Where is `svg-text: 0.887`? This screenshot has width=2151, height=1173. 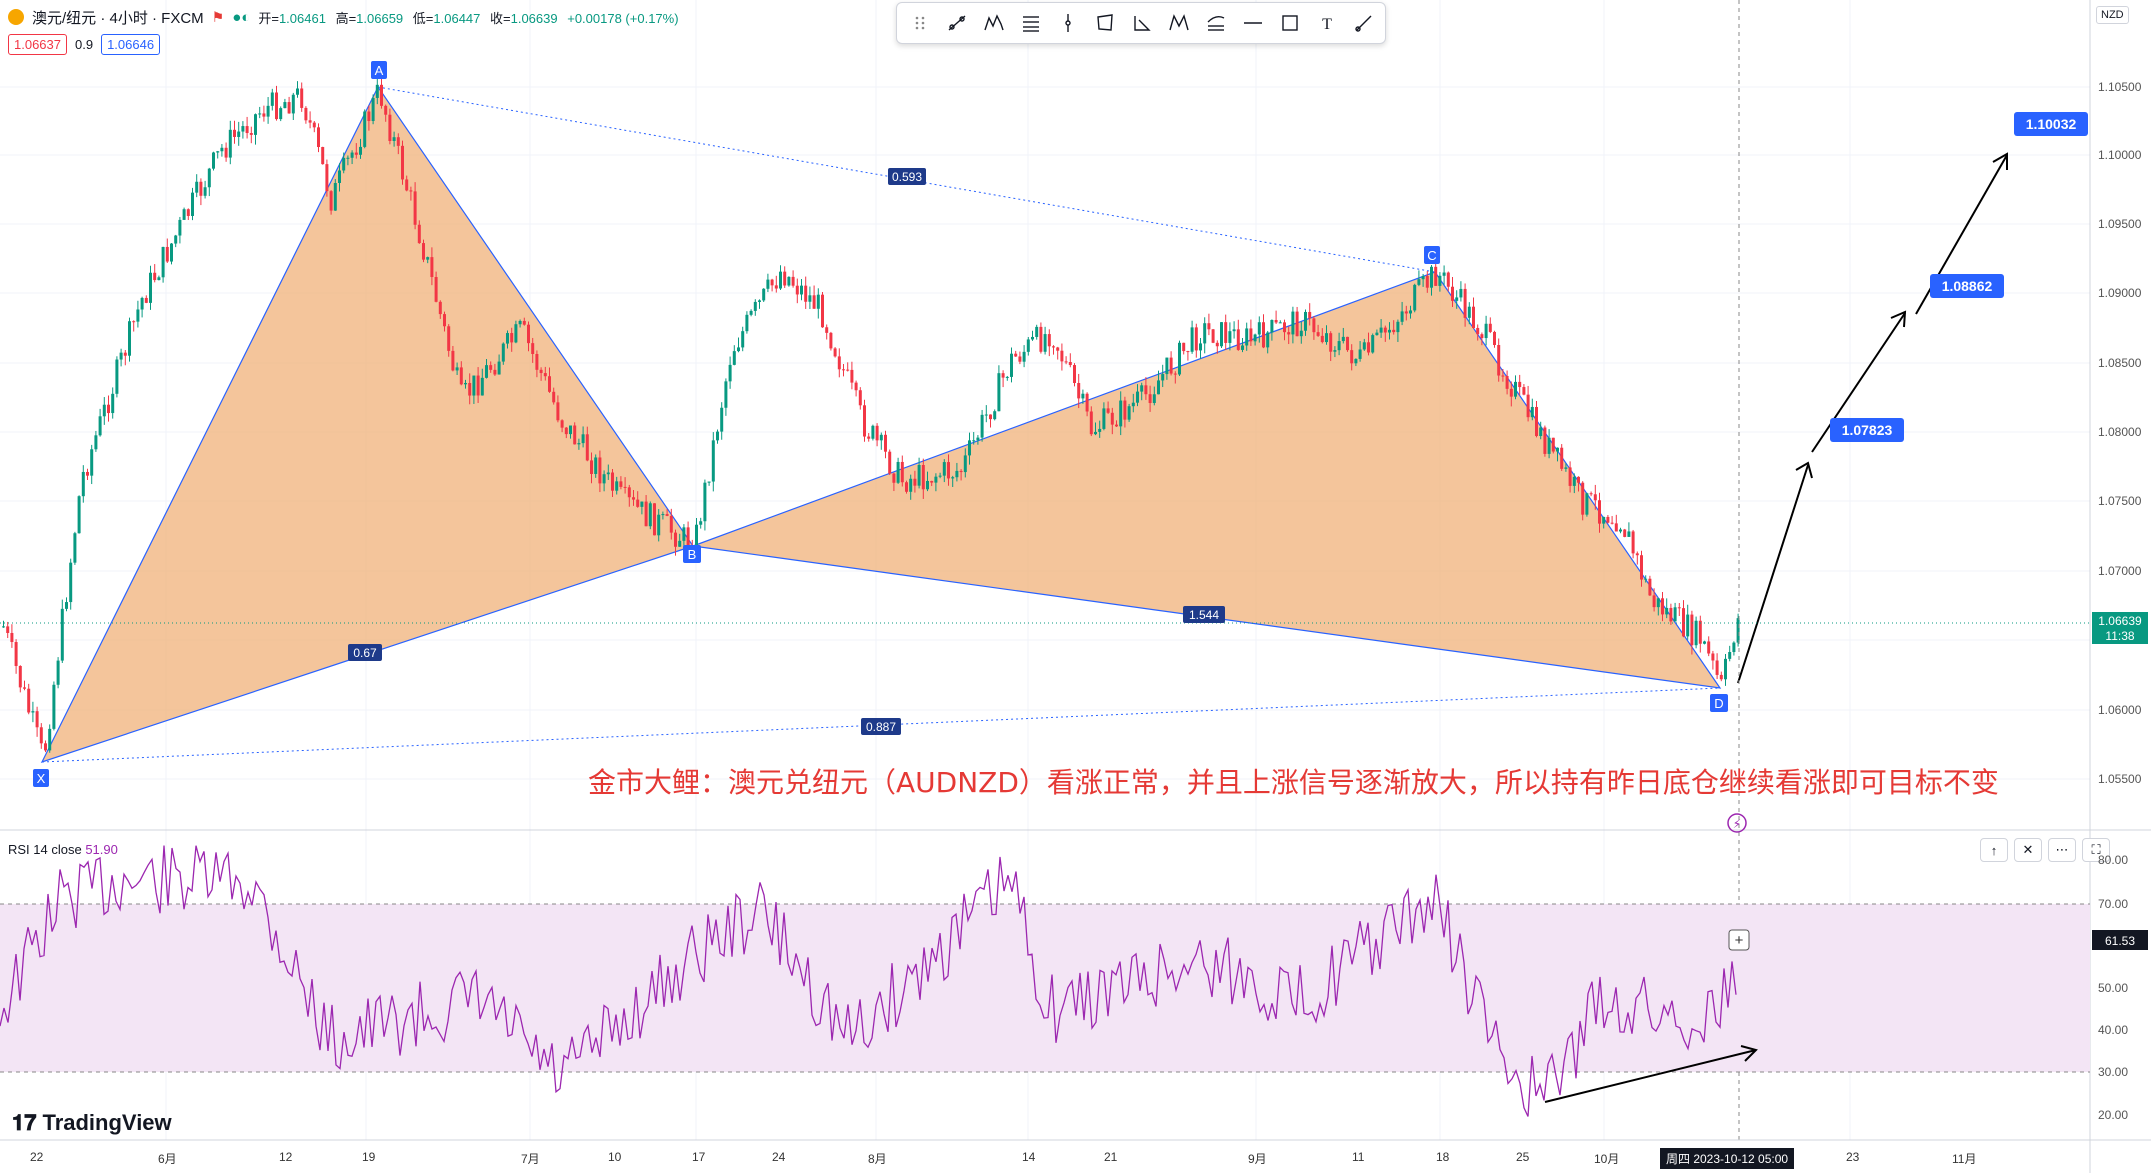
svg-text: 0.887 is located at coordinates (881, 727).